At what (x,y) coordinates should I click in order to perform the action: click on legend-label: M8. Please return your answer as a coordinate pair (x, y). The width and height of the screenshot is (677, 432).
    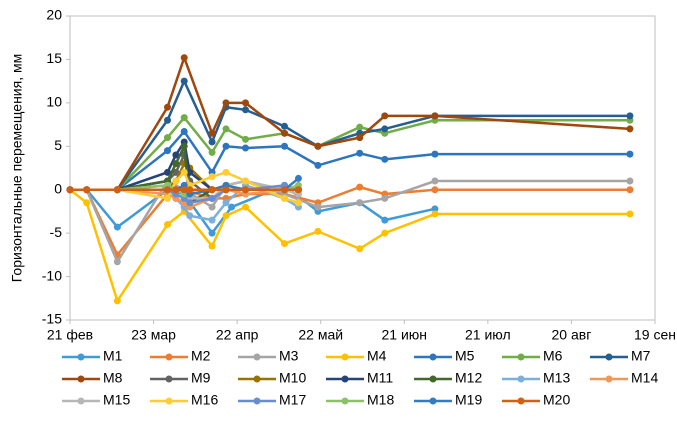
    Looking at the image, I should click on (113, 378).